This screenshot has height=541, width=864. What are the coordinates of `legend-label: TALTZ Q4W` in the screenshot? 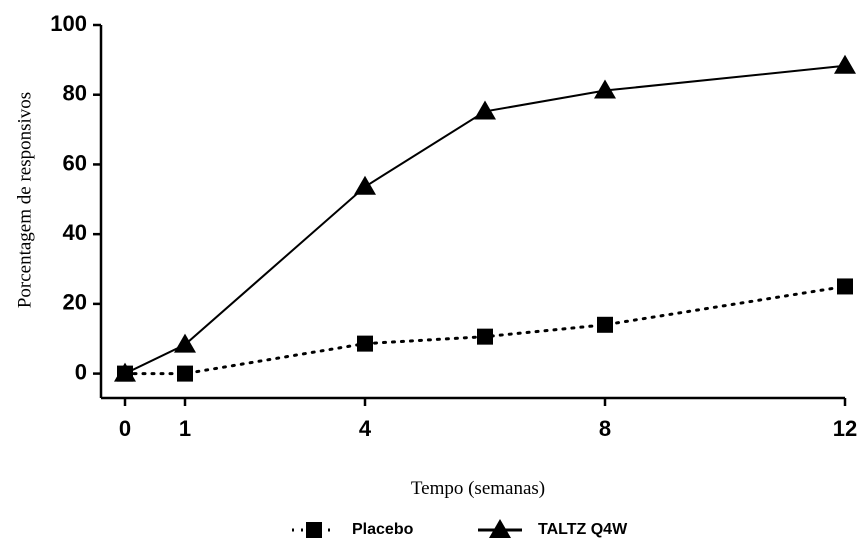 It's located at (583, 529).